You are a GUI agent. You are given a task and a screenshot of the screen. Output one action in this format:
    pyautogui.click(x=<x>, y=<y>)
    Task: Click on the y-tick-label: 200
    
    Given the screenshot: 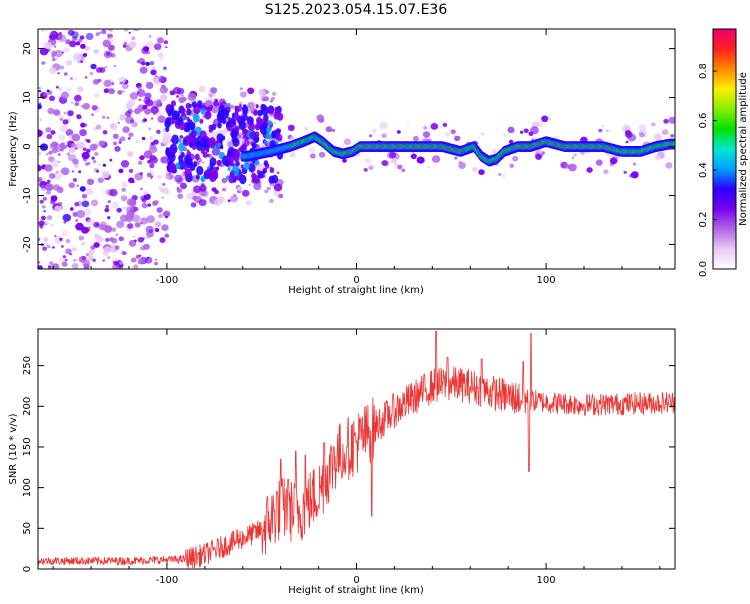 What is the action you would take?
    pyautogui.click(x=27, y=406)
    